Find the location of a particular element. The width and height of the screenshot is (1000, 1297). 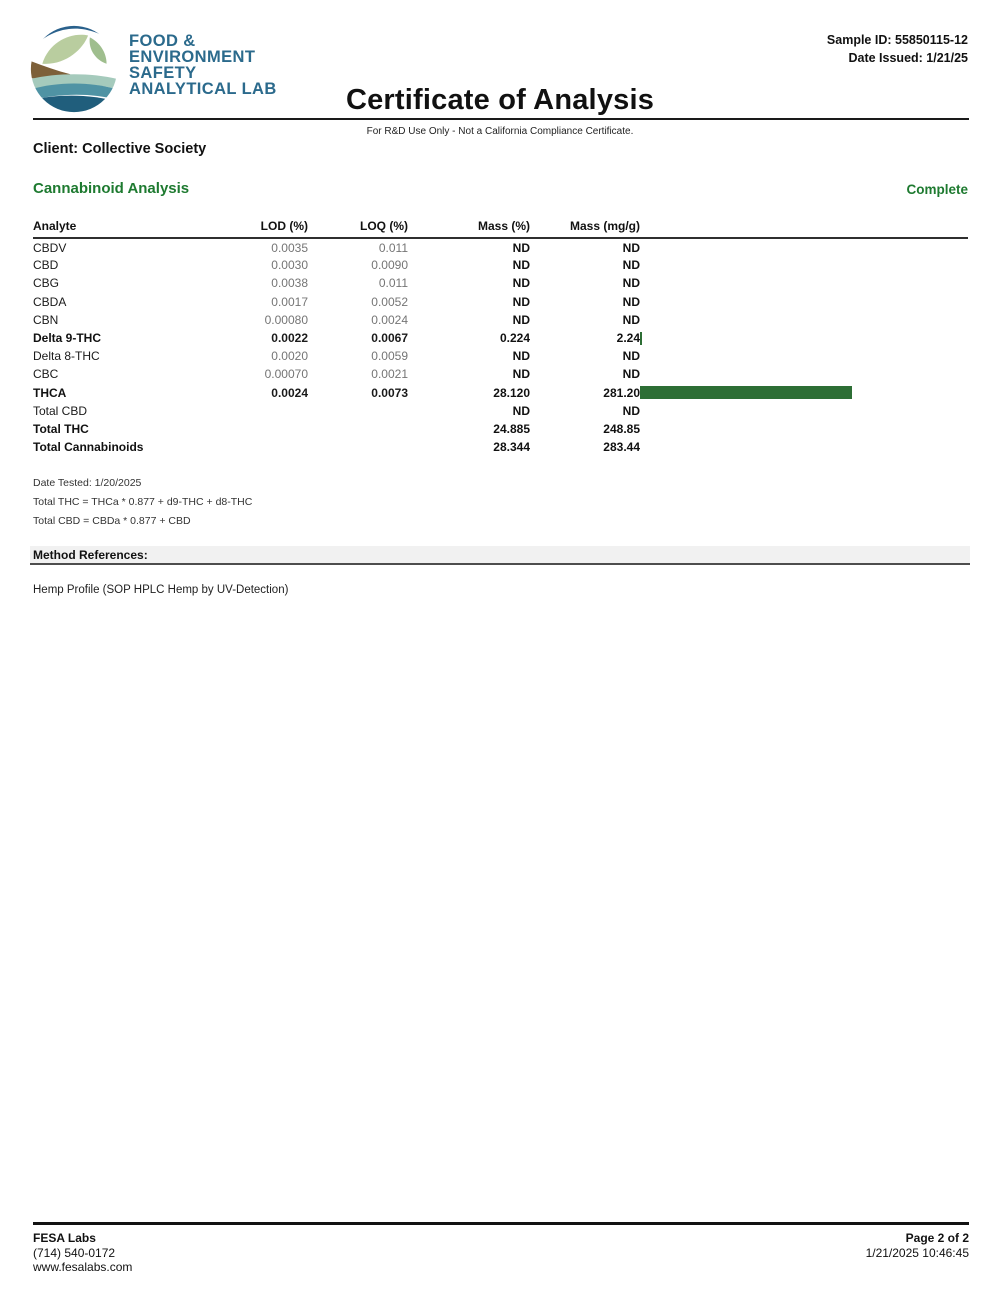

mass-pct-value: 28.344 is located at coordinates (511, 447).